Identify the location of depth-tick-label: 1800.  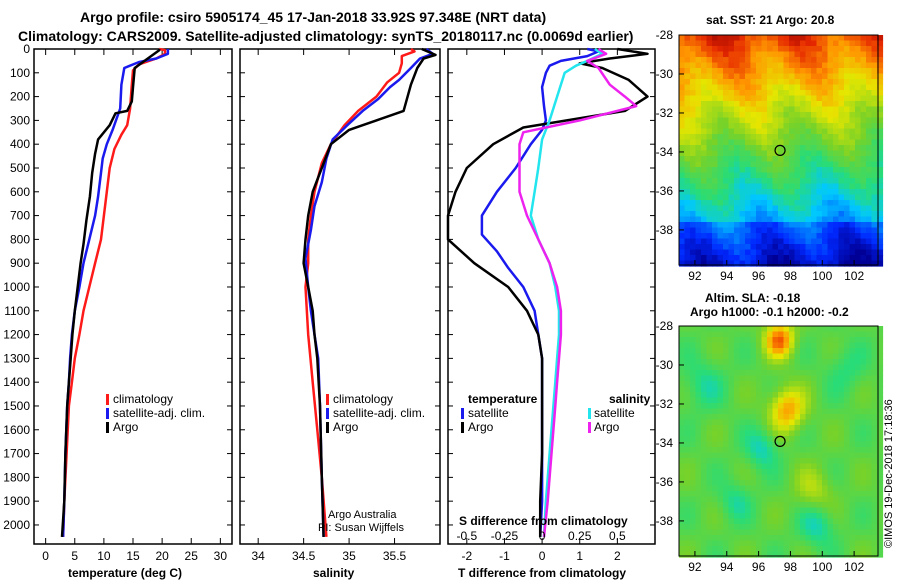
(16, 477).